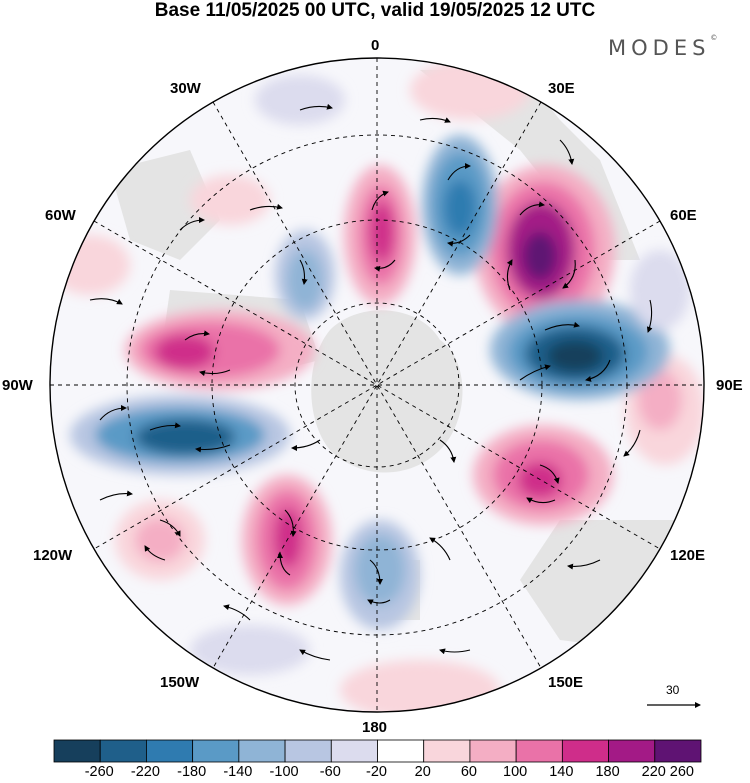 This screenshot has width=750, height=783. What do you see at coordinates (284, 772) in the screenshot?
I see `colorbar-tick-label: -100` at bounding box center [284, 772].